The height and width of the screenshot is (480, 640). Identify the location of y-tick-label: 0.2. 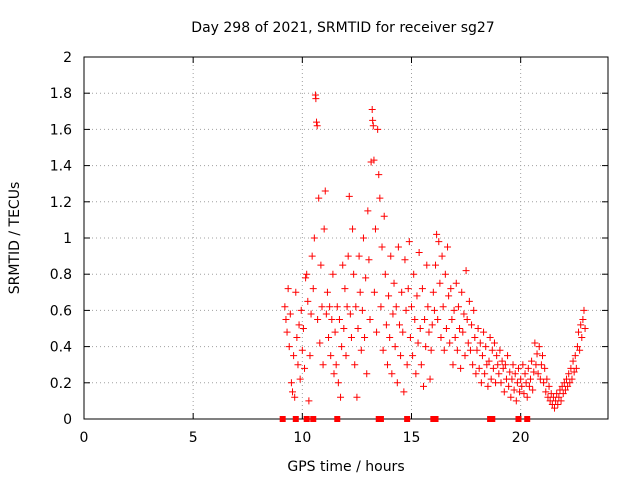
(61, 384).